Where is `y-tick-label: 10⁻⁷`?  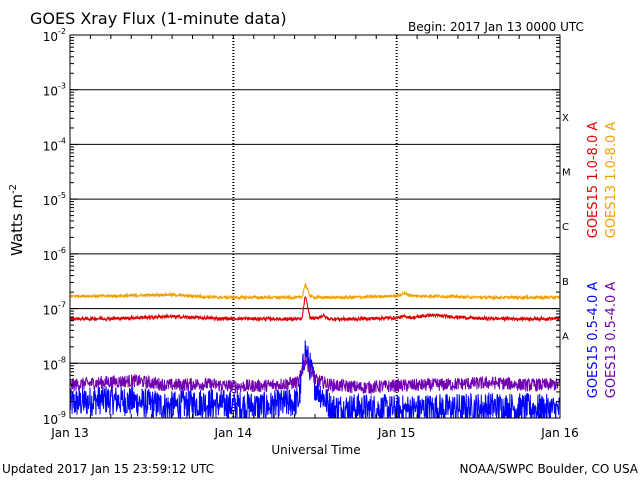 y-tick-label: 10⁻⁷ is located at coordinates (54, 309).